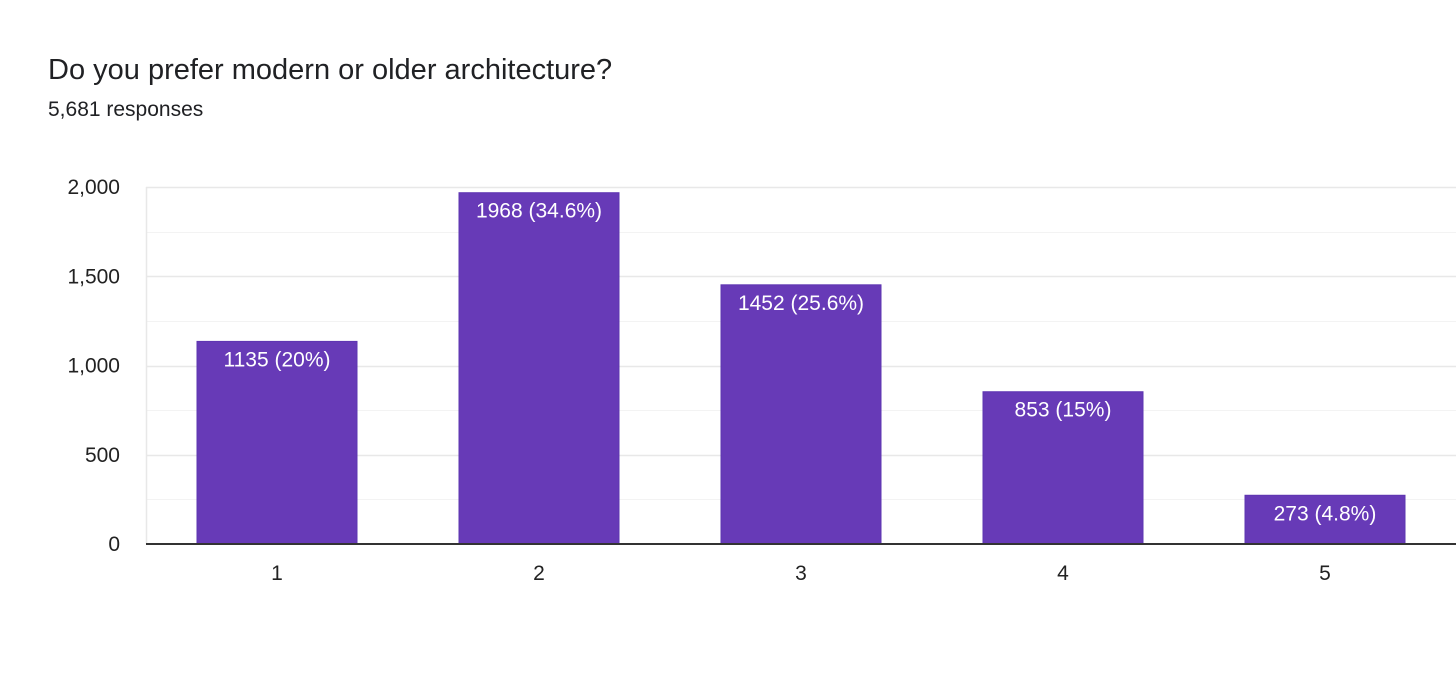 The height and width of the screenshot is (692, 1456). What do you see at coordinates (1063, 573) in the screenshot?
I see `x-tick-label: 4` at bounding box center [1063, 573].